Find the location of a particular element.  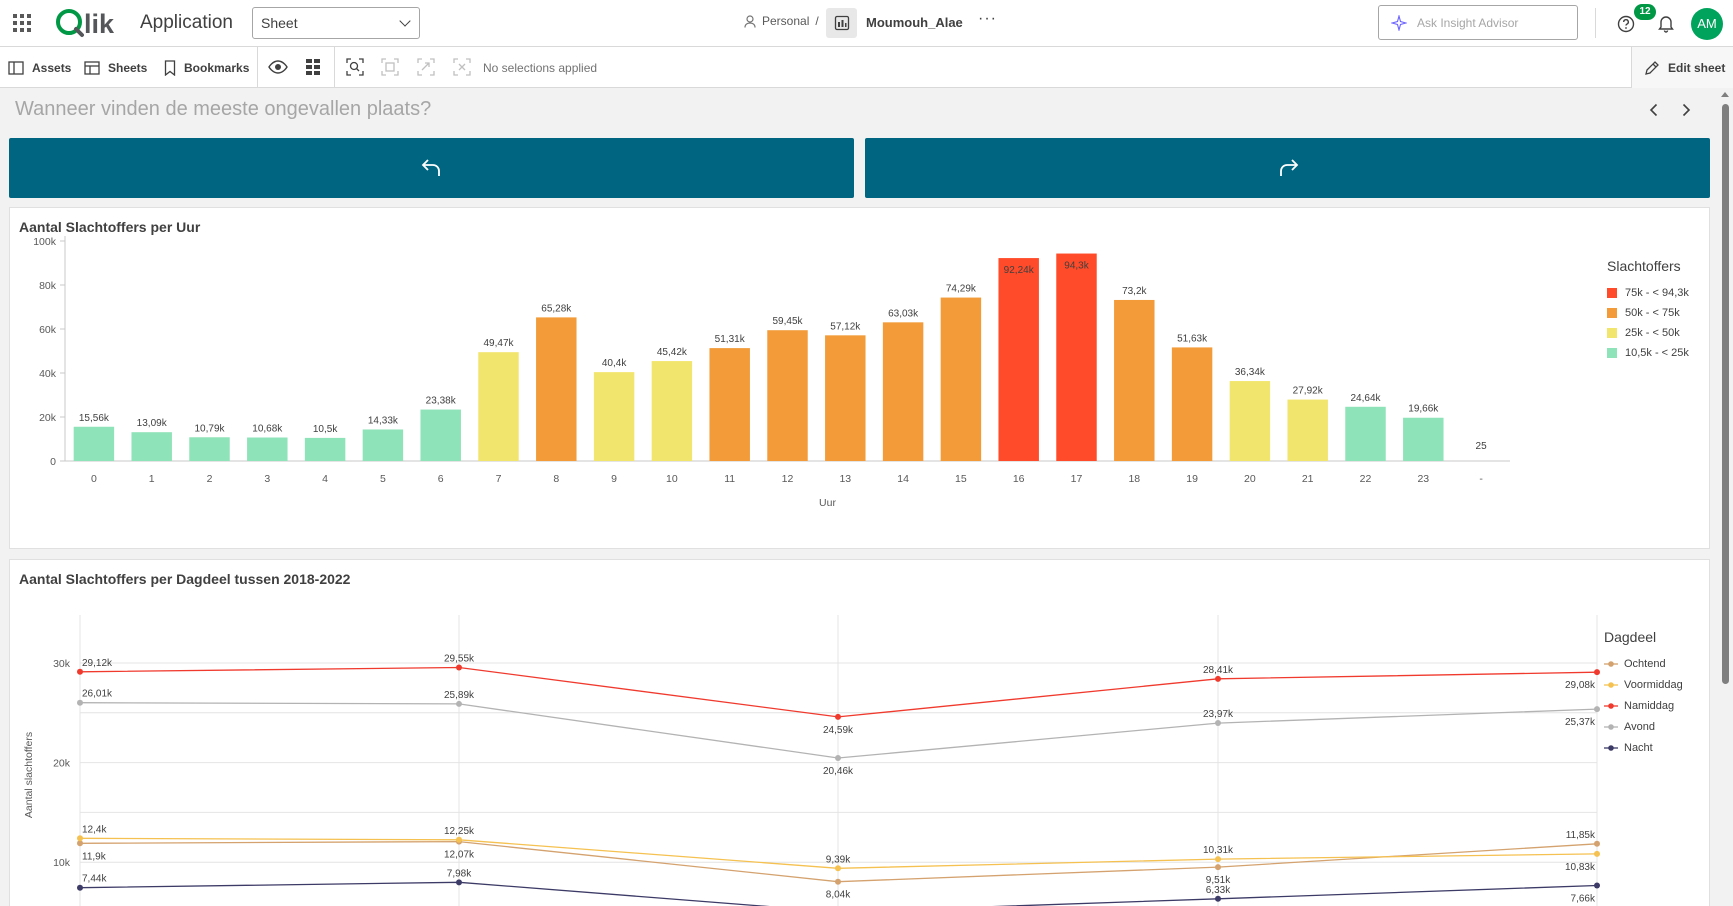

x-tick-label: 3 is located at coordinates (267, 479).